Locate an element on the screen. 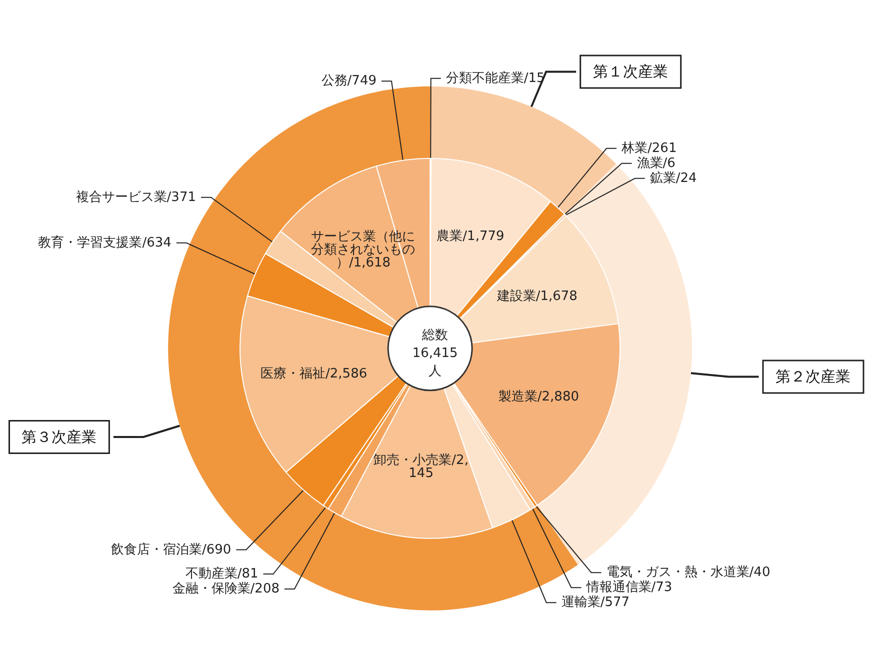  slice-label: 飲食店・宿泊業/690 is located at coordinates (171, 549).